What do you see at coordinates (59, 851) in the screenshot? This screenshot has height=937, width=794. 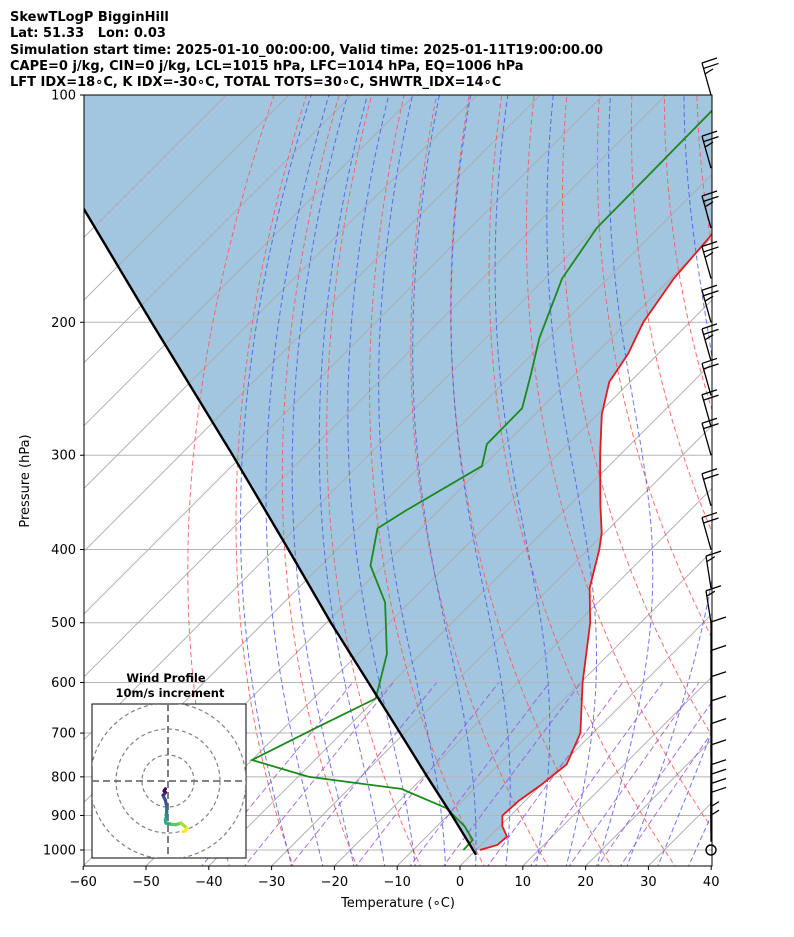 I see `y-tick-label: 1000` at bounding box center [59, 851].